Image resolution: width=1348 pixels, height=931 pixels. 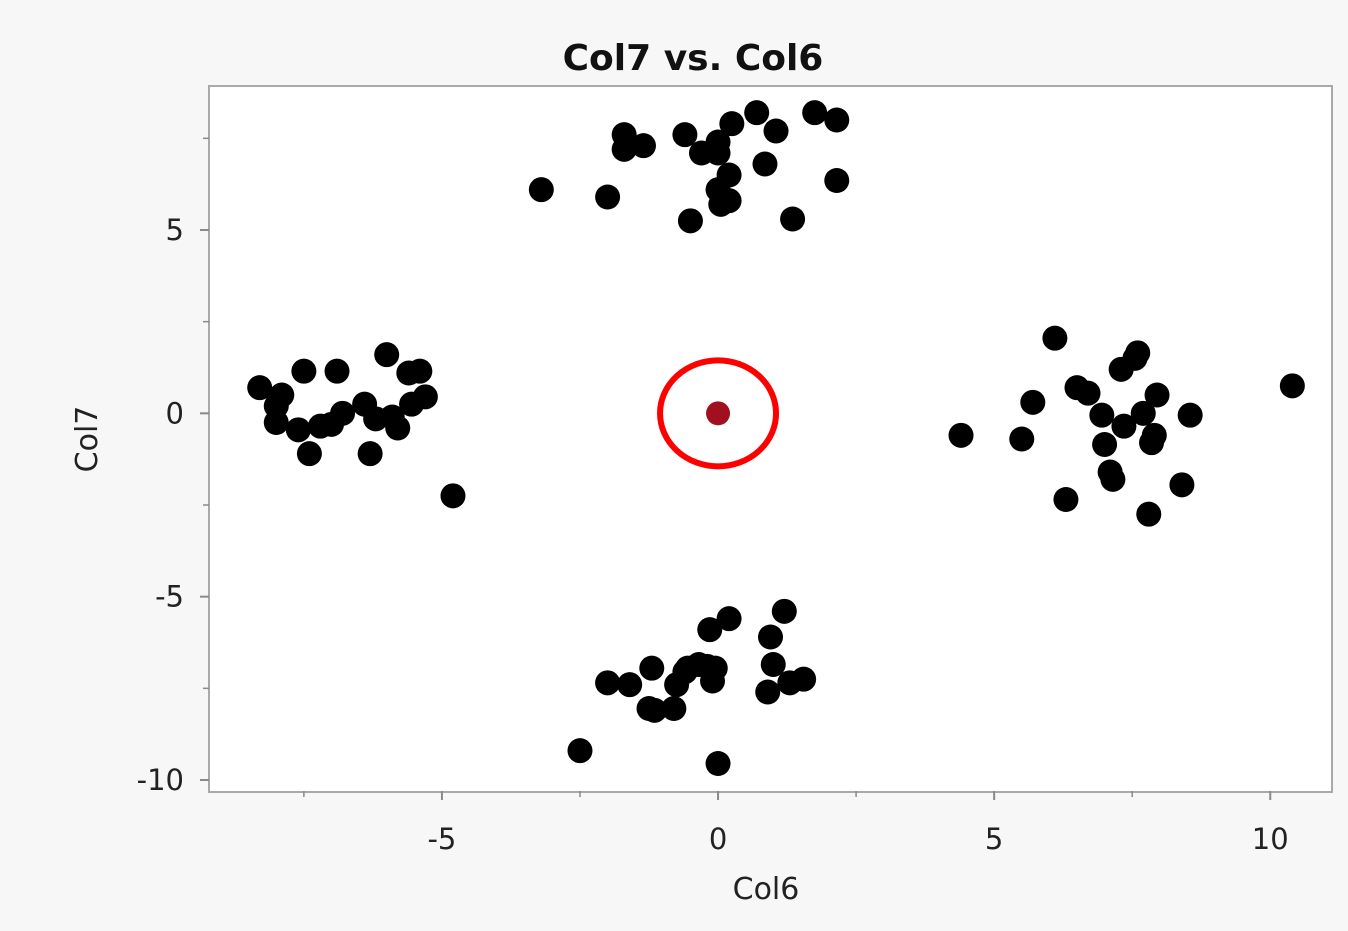 I want to click on y-axis-label: Col7, so click(x=87, y=439).